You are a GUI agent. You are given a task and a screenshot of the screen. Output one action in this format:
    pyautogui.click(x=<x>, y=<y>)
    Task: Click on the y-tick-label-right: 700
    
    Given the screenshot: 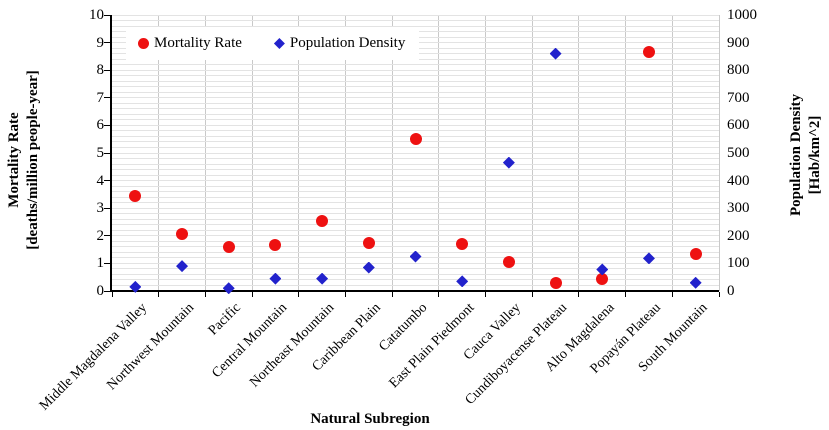 What is the action you would take?
    pyautogui.click(x=738, y=97)
    